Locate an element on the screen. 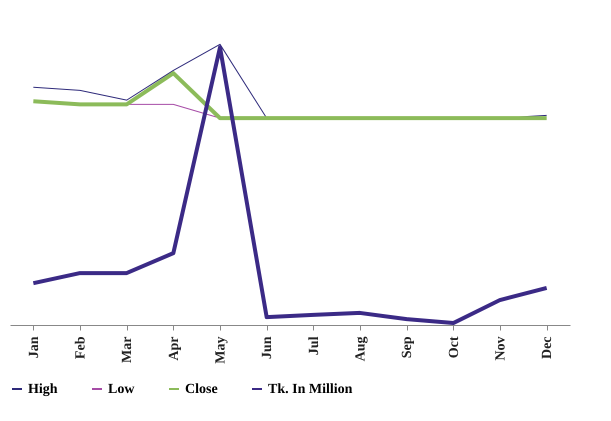 Image resolution: width=611 pixels, height=421 pixels. legend-label: Low is located at coordinates (122, 389).